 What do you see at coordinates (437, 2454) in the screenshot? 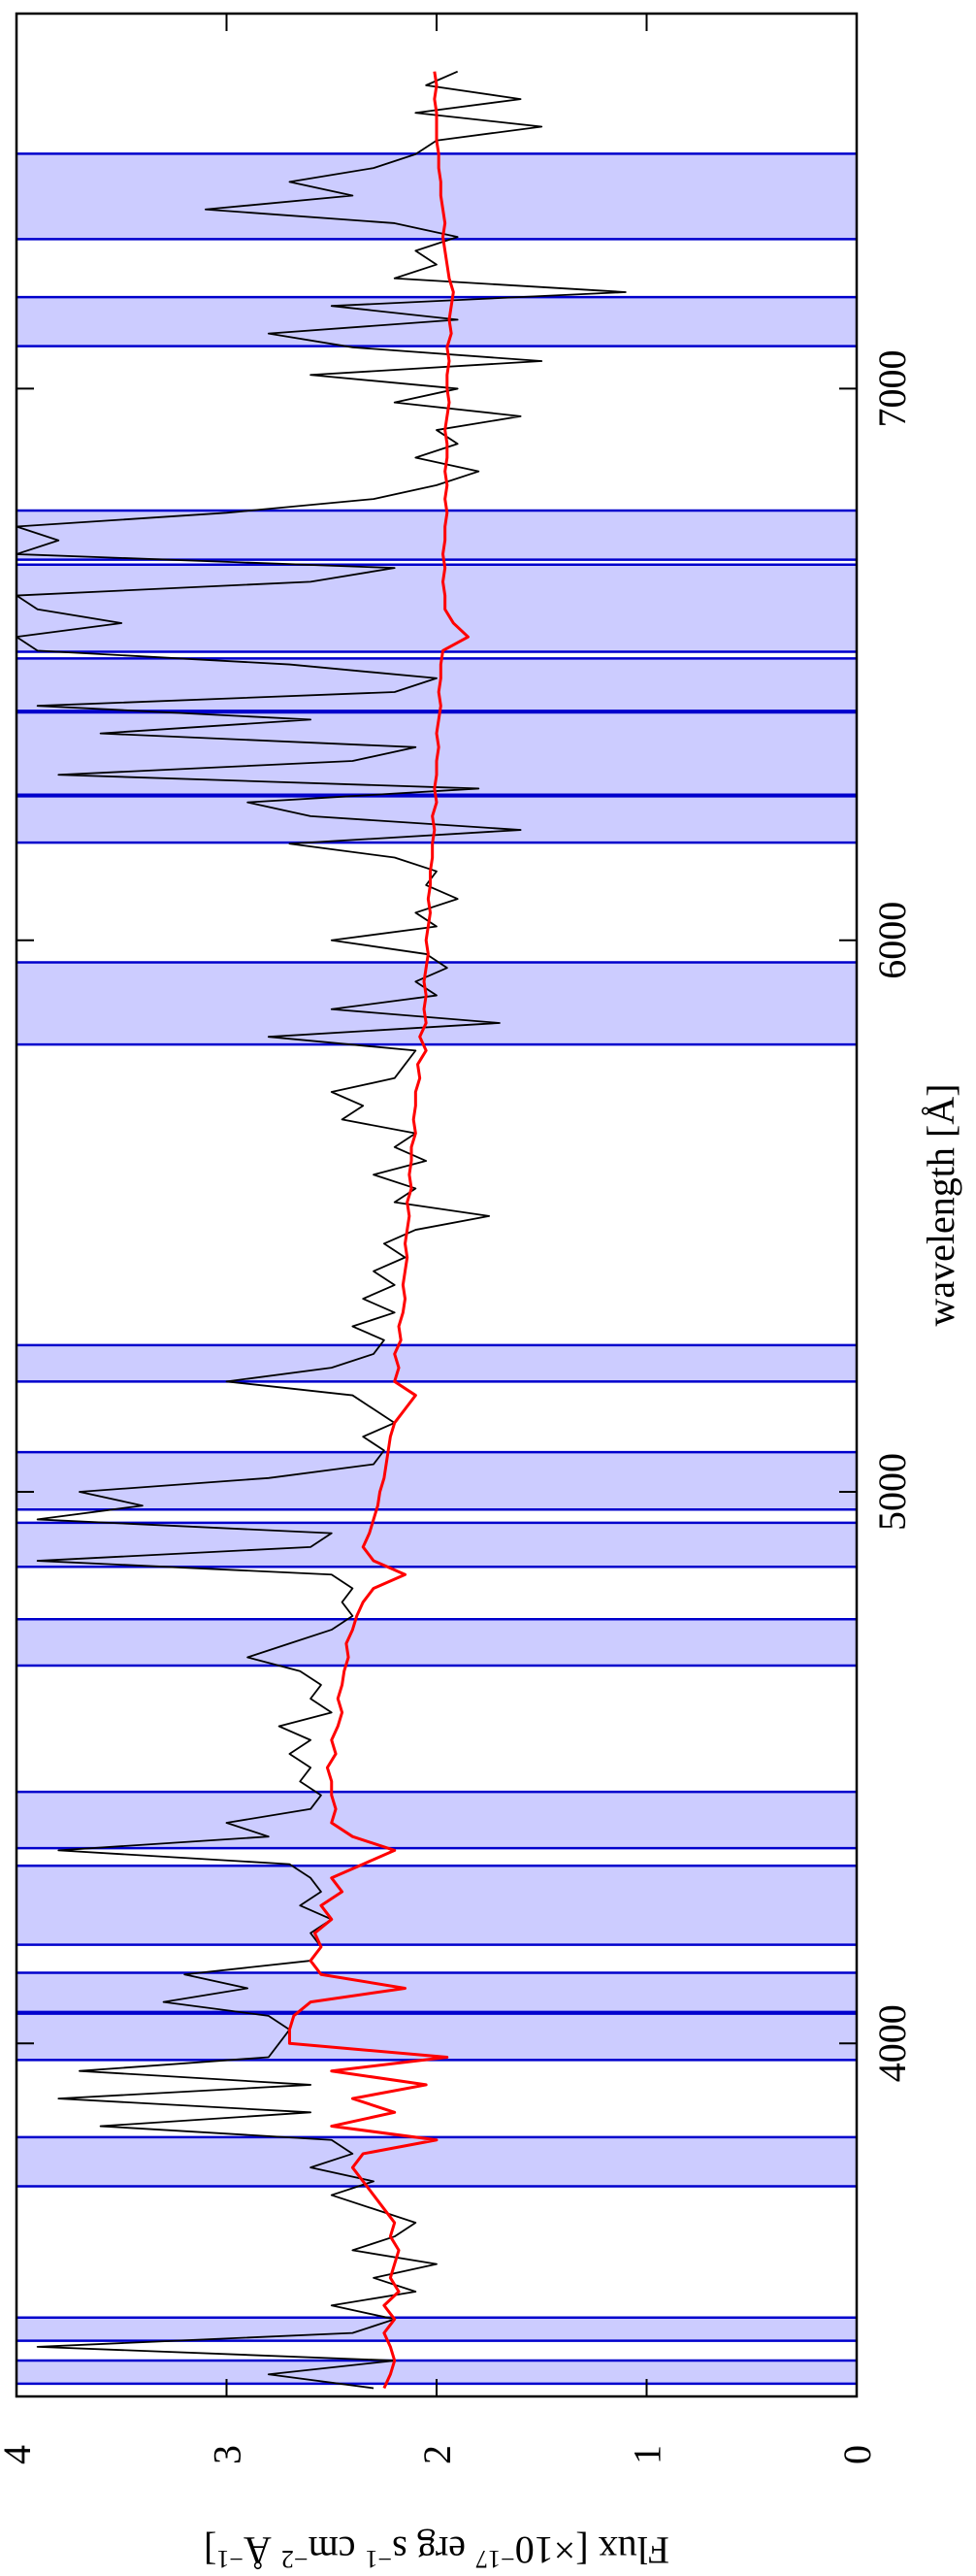
I see `y-tick-label: 2` at bounding box center [437, 2454].